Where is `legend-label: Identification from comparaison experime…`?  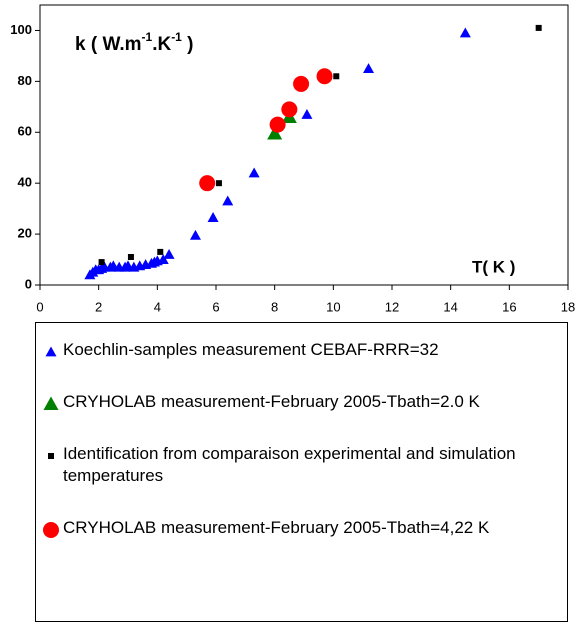
legend-label: Identification from comparaison experime… is located at coordinates (289, 464).